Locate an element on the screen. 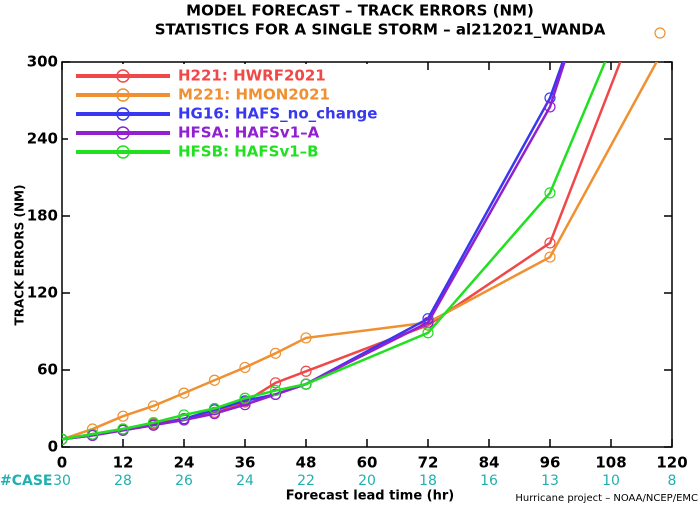 This screenshot has height=506, width=700. legend-label: HFSA: HAFSv1–A is located at coordinates (249, 133).